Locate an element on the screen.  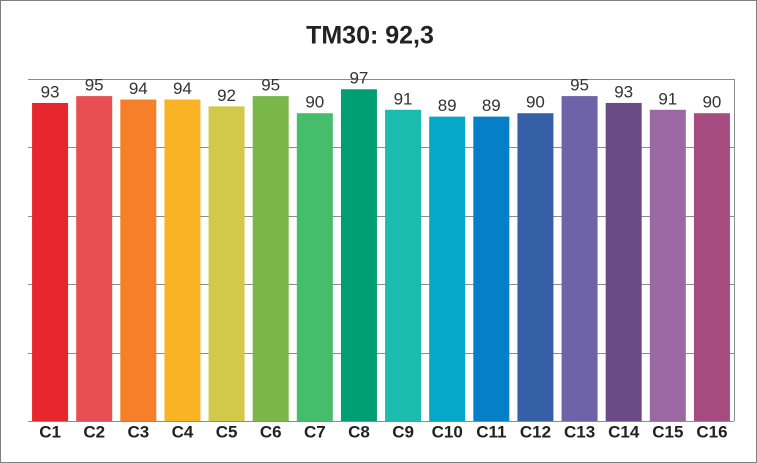
x-tick-label: C15 is located at coordinates (667, 431).